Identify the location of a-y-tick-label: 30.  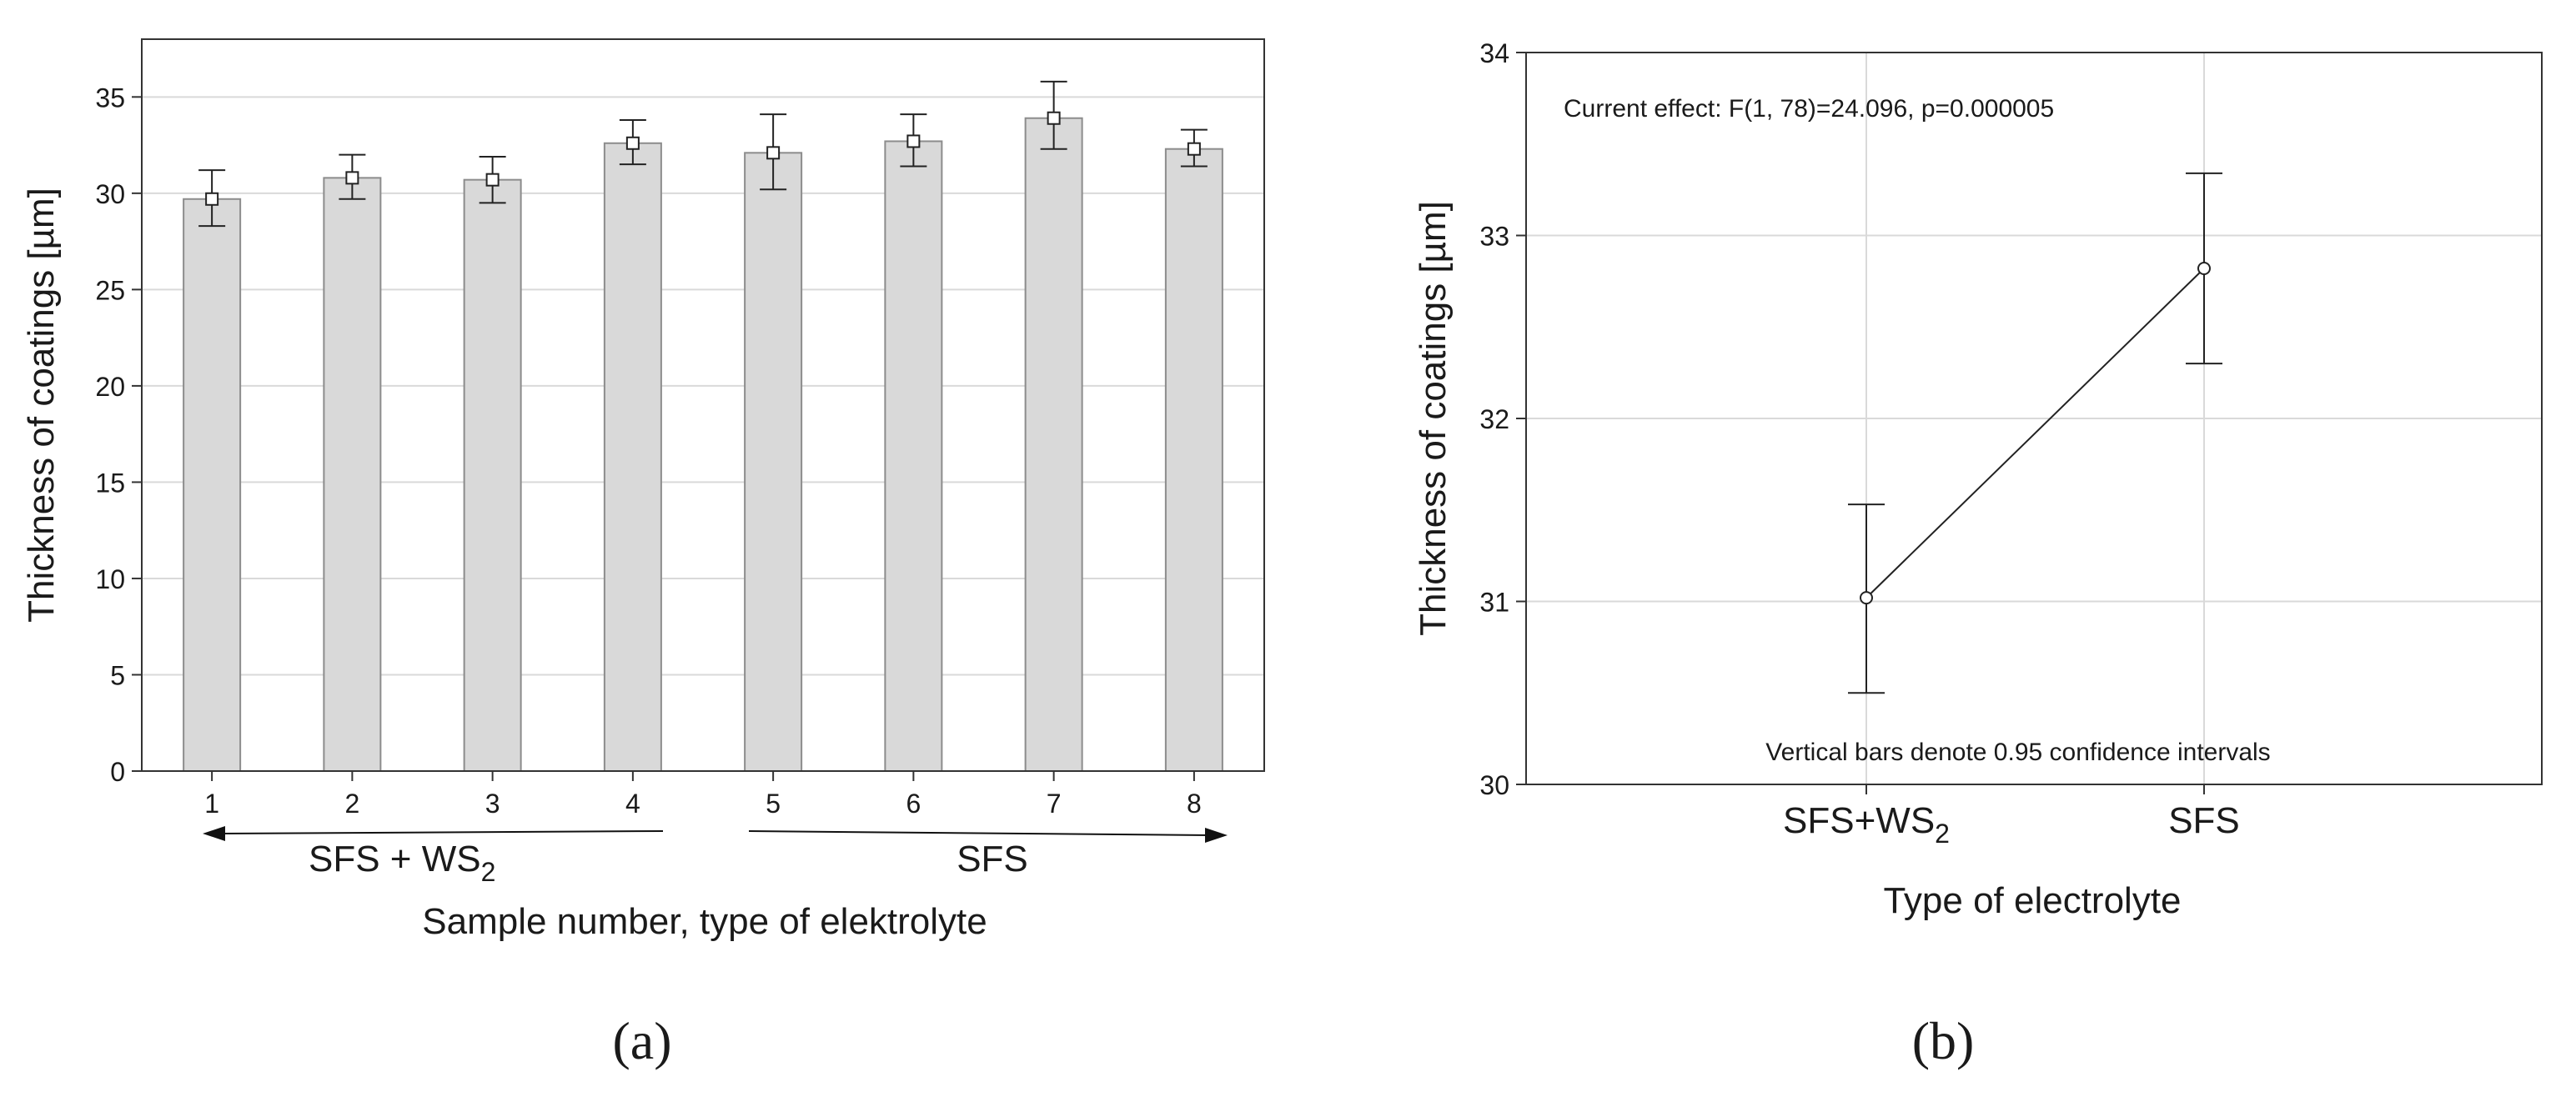
(110, 194).